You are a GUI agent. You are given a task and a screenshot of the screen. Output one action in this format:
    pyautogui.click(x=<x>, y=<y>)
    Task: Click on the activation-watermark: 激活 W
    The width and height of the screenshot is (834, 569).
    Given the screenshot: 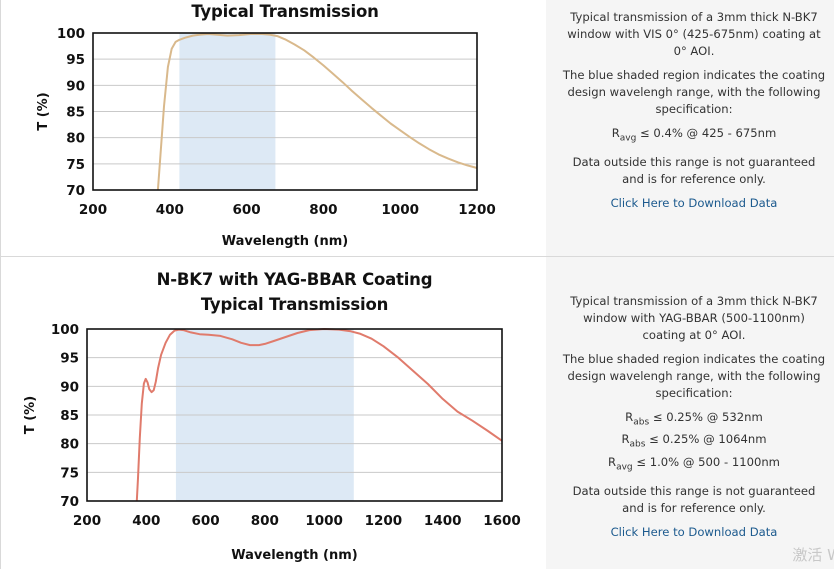 What is the action you would take?
    pyautogui.click(x=813, y=555)
    